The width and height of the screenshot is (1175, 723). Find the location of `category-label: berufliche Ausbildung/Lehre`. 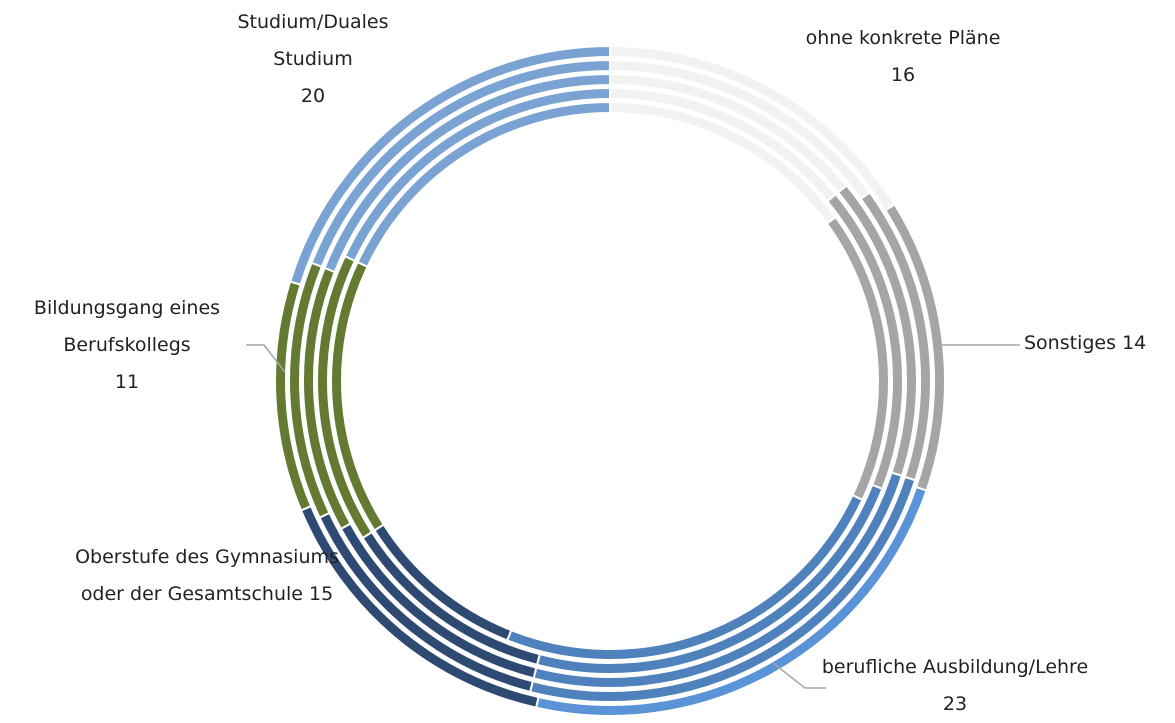

category-label: berufliche Ausbildung/Lehre is located at coordinates (955, 667).